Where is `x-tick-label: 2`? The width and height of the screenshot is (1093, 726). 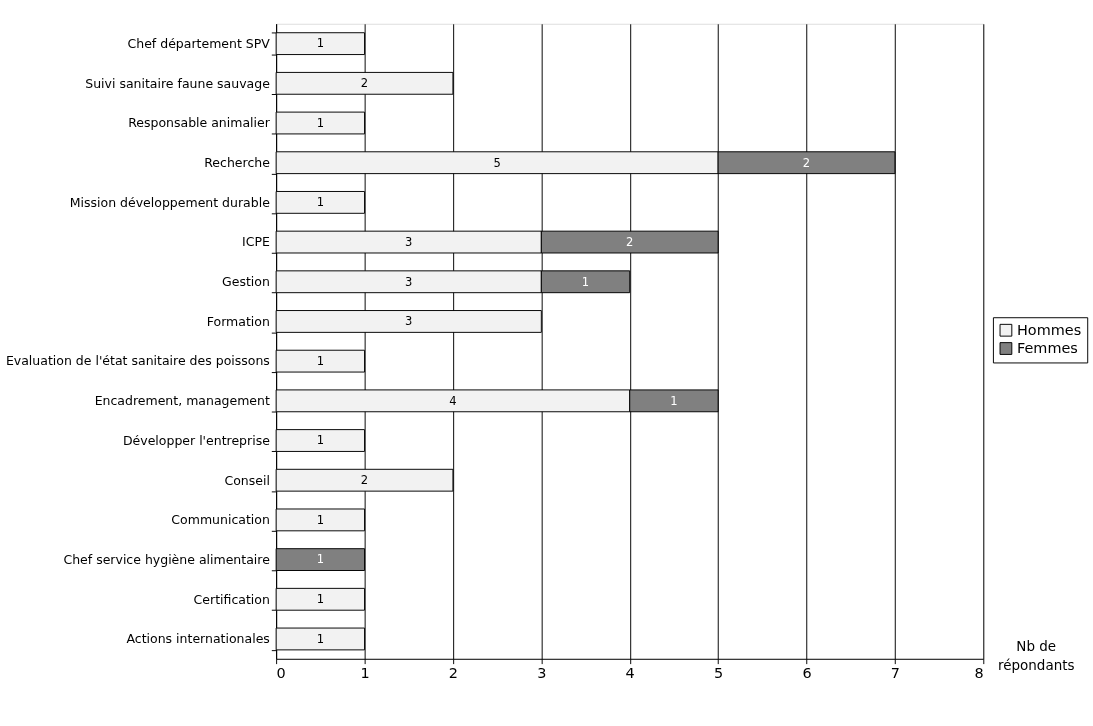 x-tick-label: 2 is located at coordinates (453, 672).